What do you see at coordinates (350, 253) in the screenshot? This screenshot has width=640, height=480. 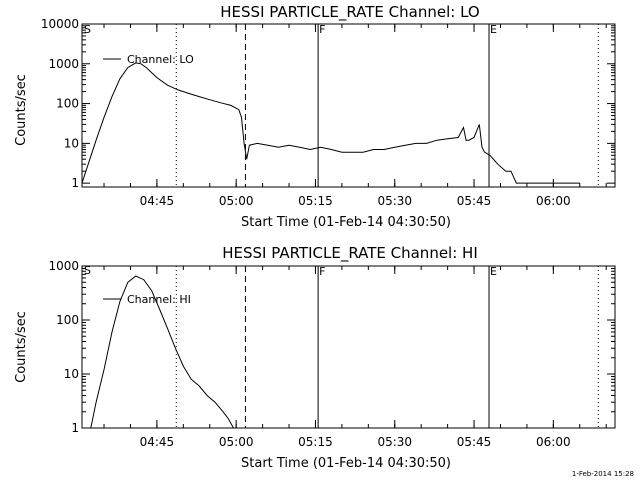 I see `chart-title: HESSI PARTICLE_RATE Channel: HI` at bounding box center [350, 253].